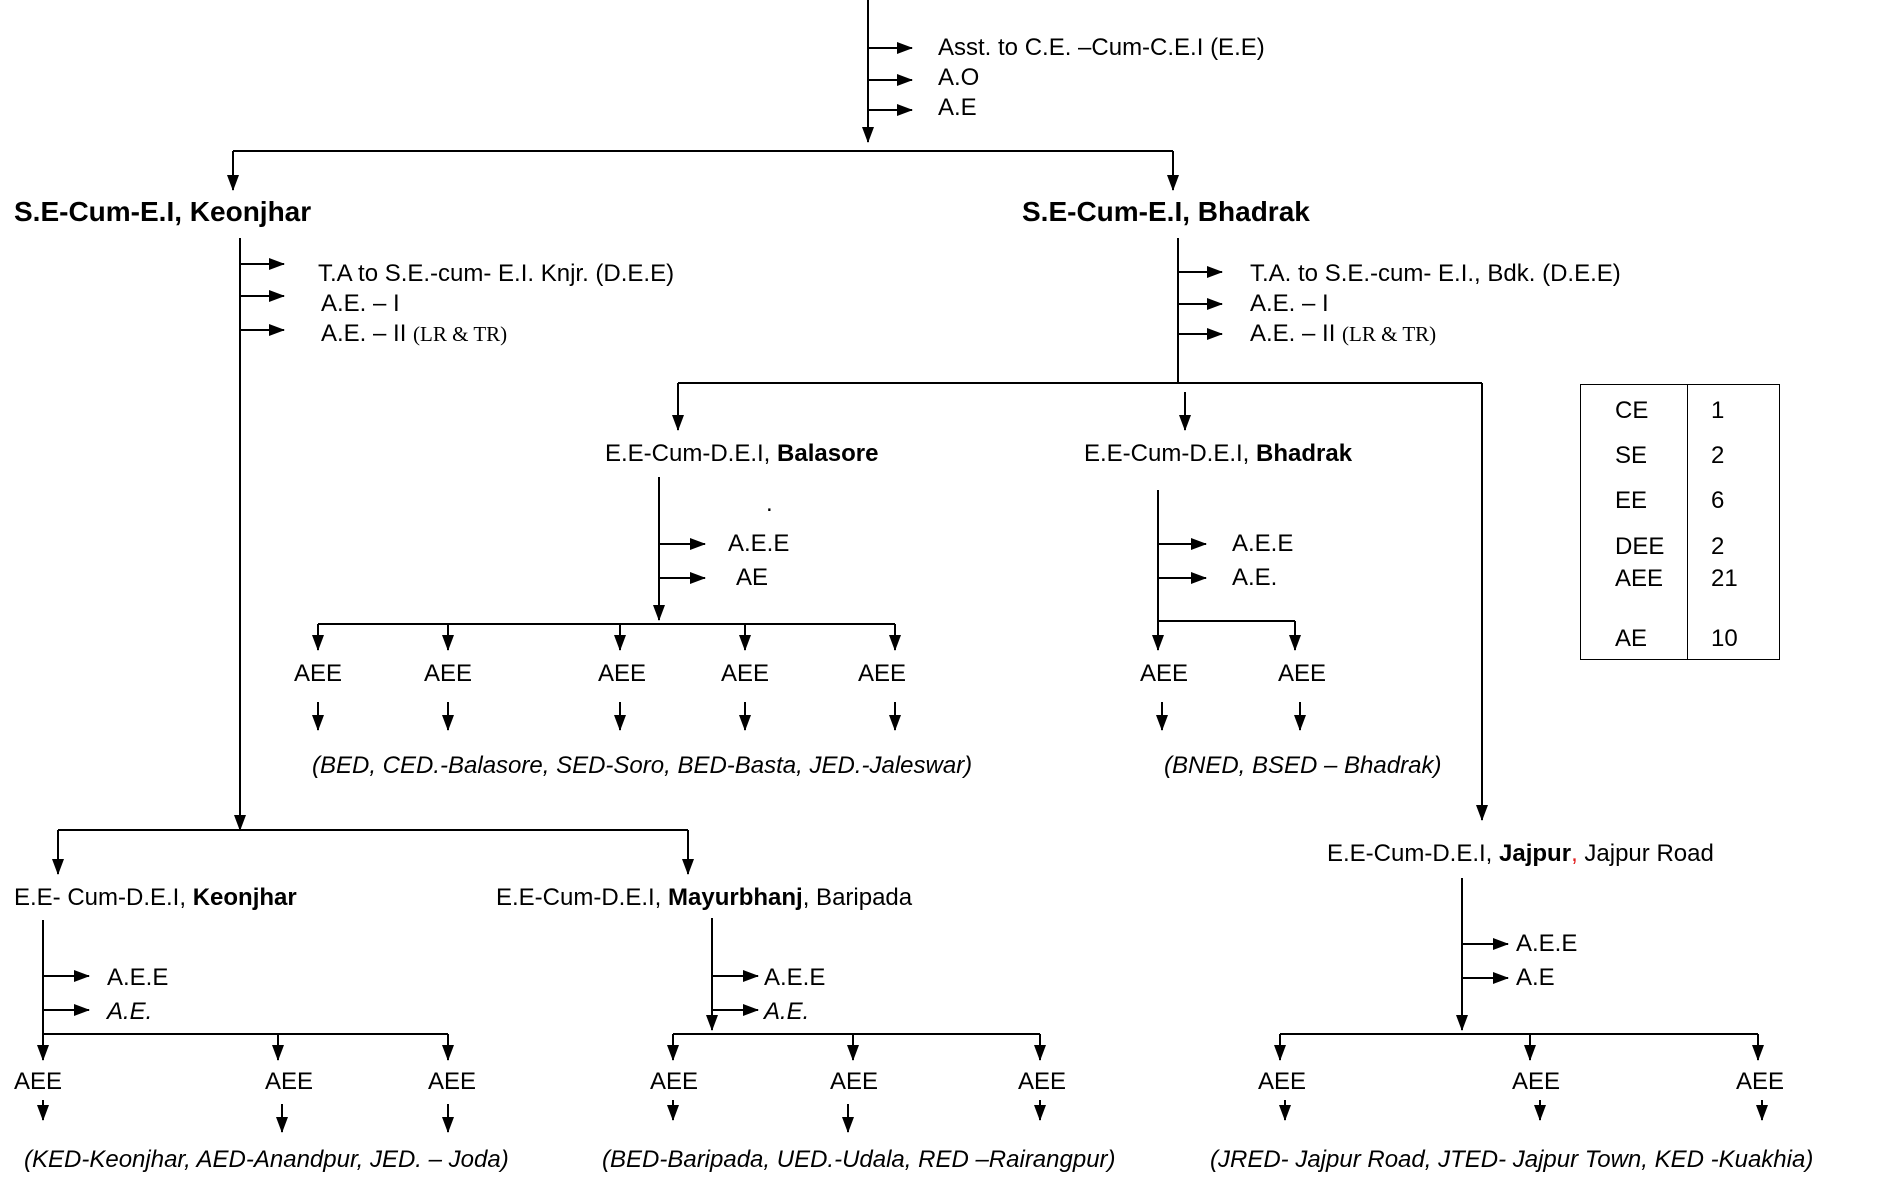 This screenshot has width=1883, height=1182. I want to click on division-balasore-name: Balasore, so click(828, 453).